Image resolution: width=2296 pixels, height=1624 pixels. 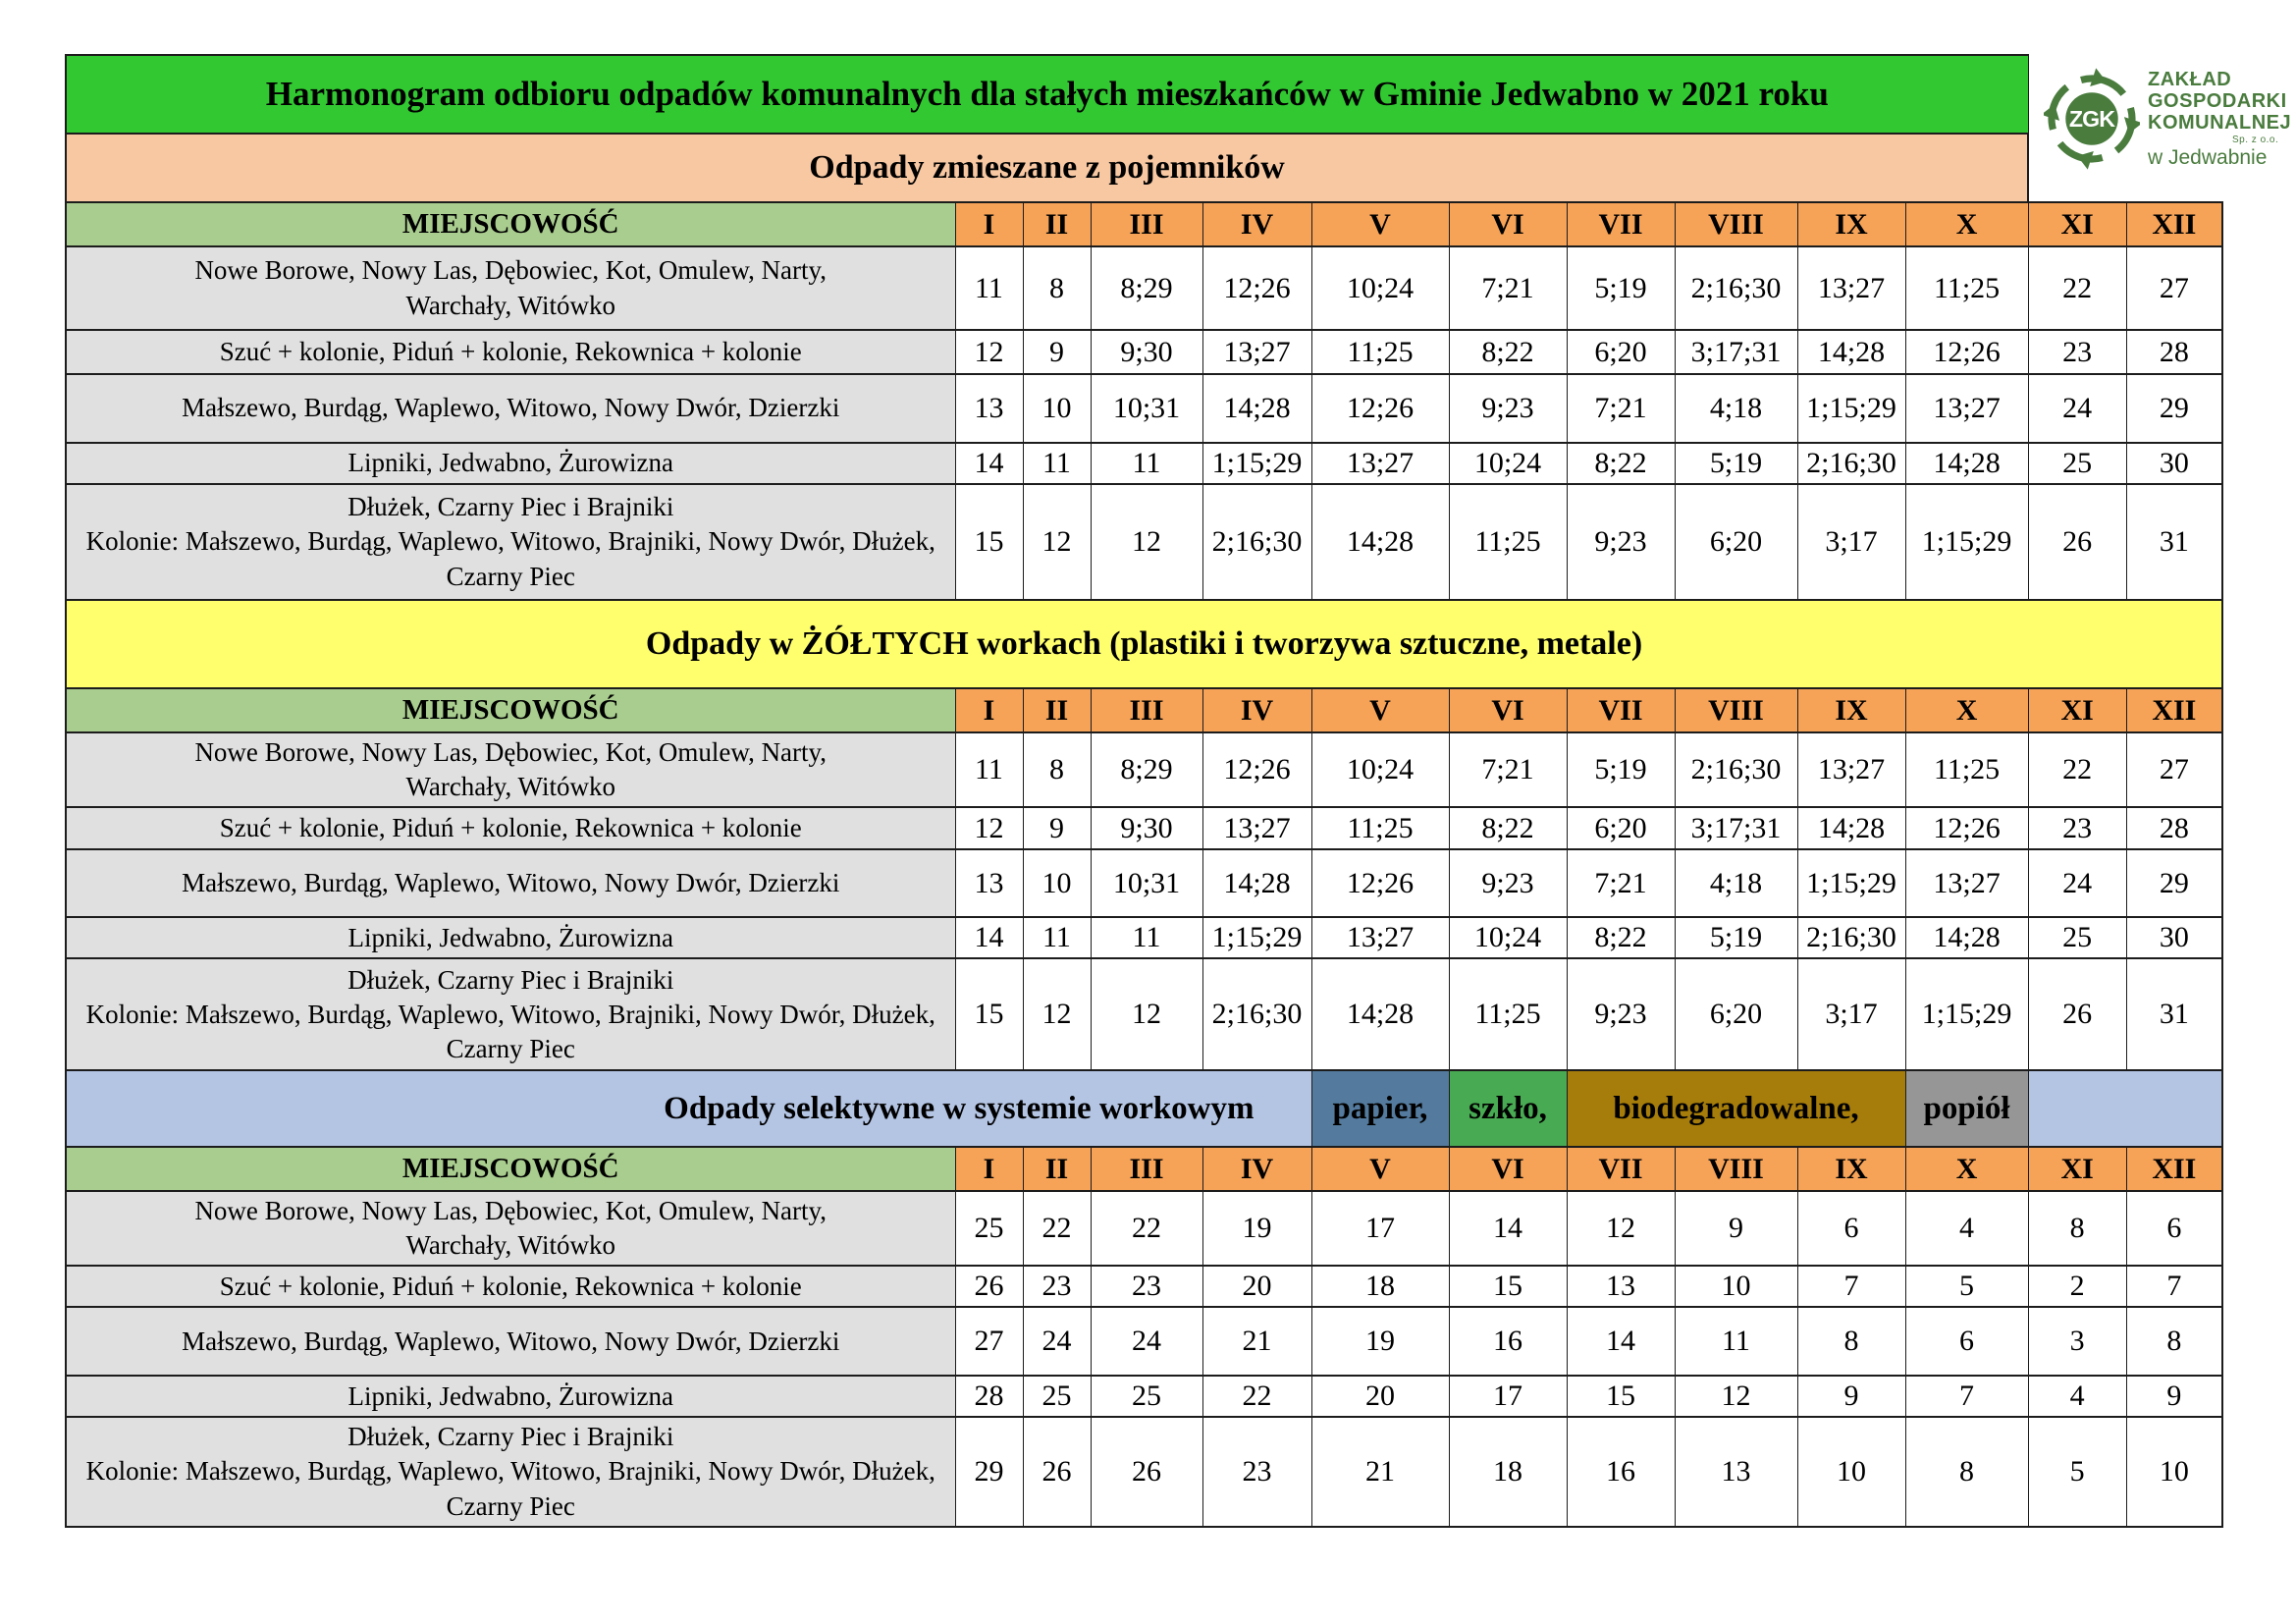 I want to click on schedule-cell-zolte-worki-III: 9;30, so click(x=1146, y=828).